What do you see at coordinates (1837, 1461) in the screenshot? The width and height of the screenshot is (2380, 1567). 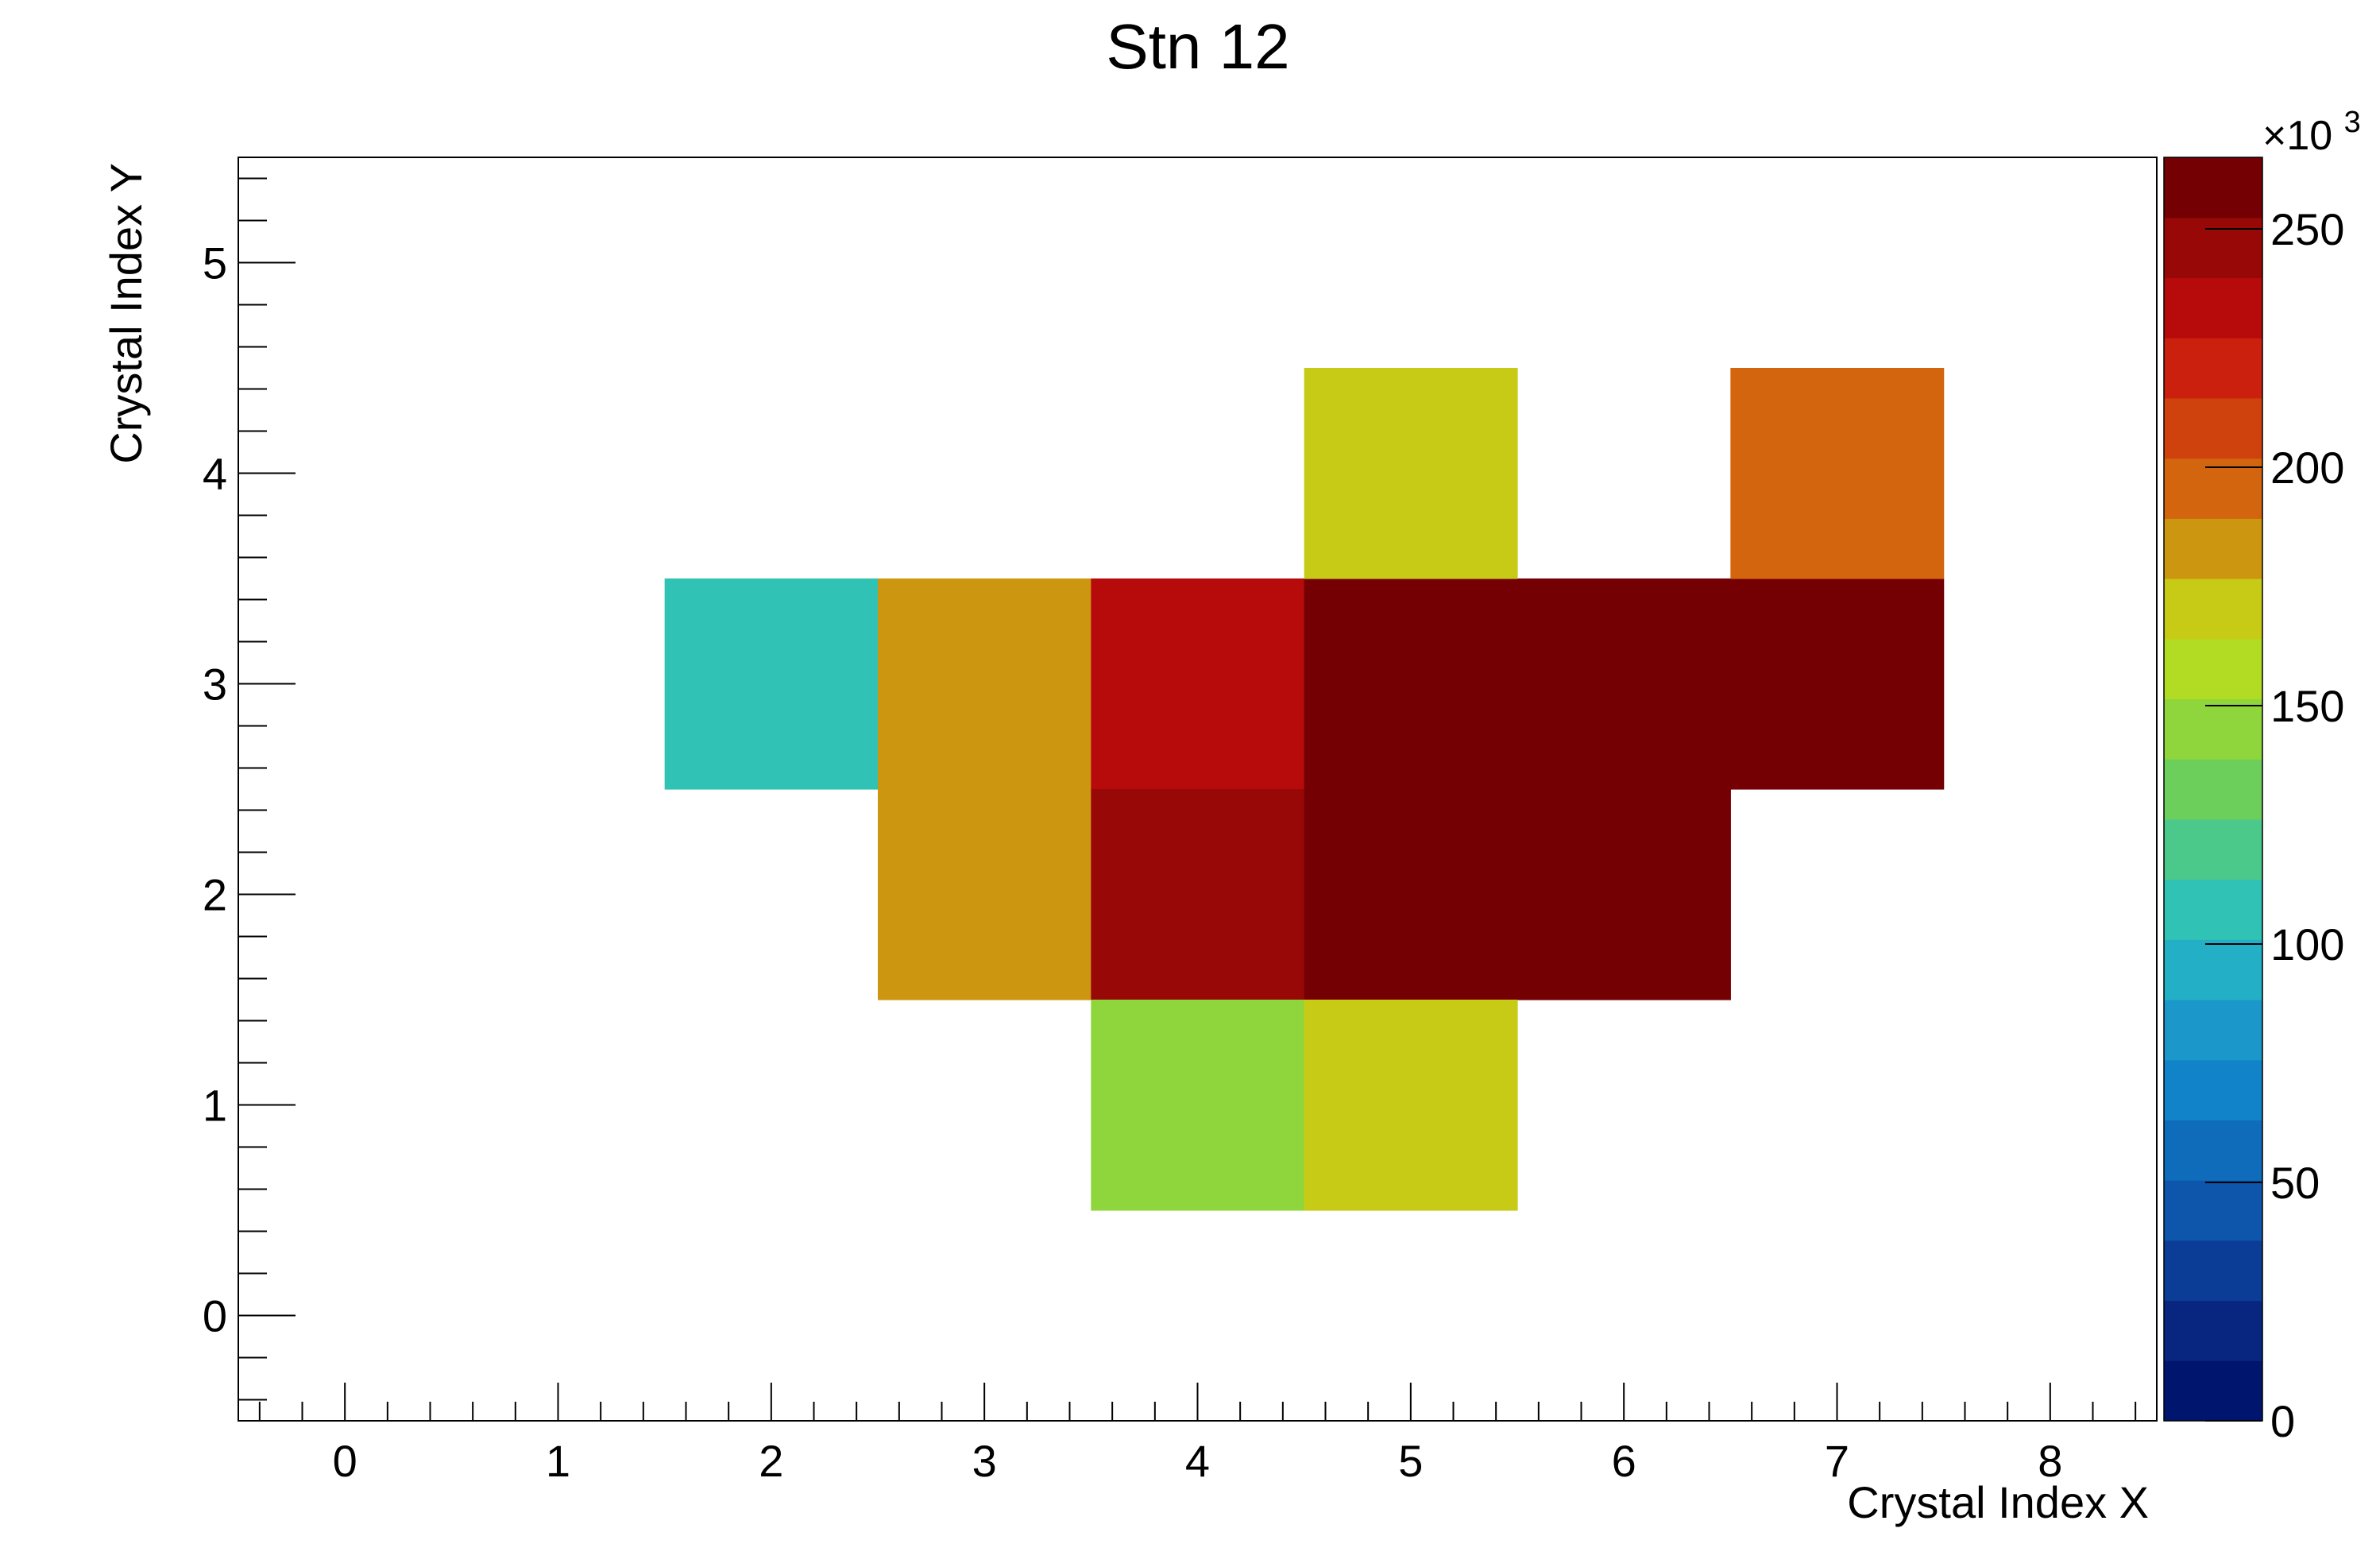 I see `x-tick-label: 7` at bounding box center [1837, 1461].